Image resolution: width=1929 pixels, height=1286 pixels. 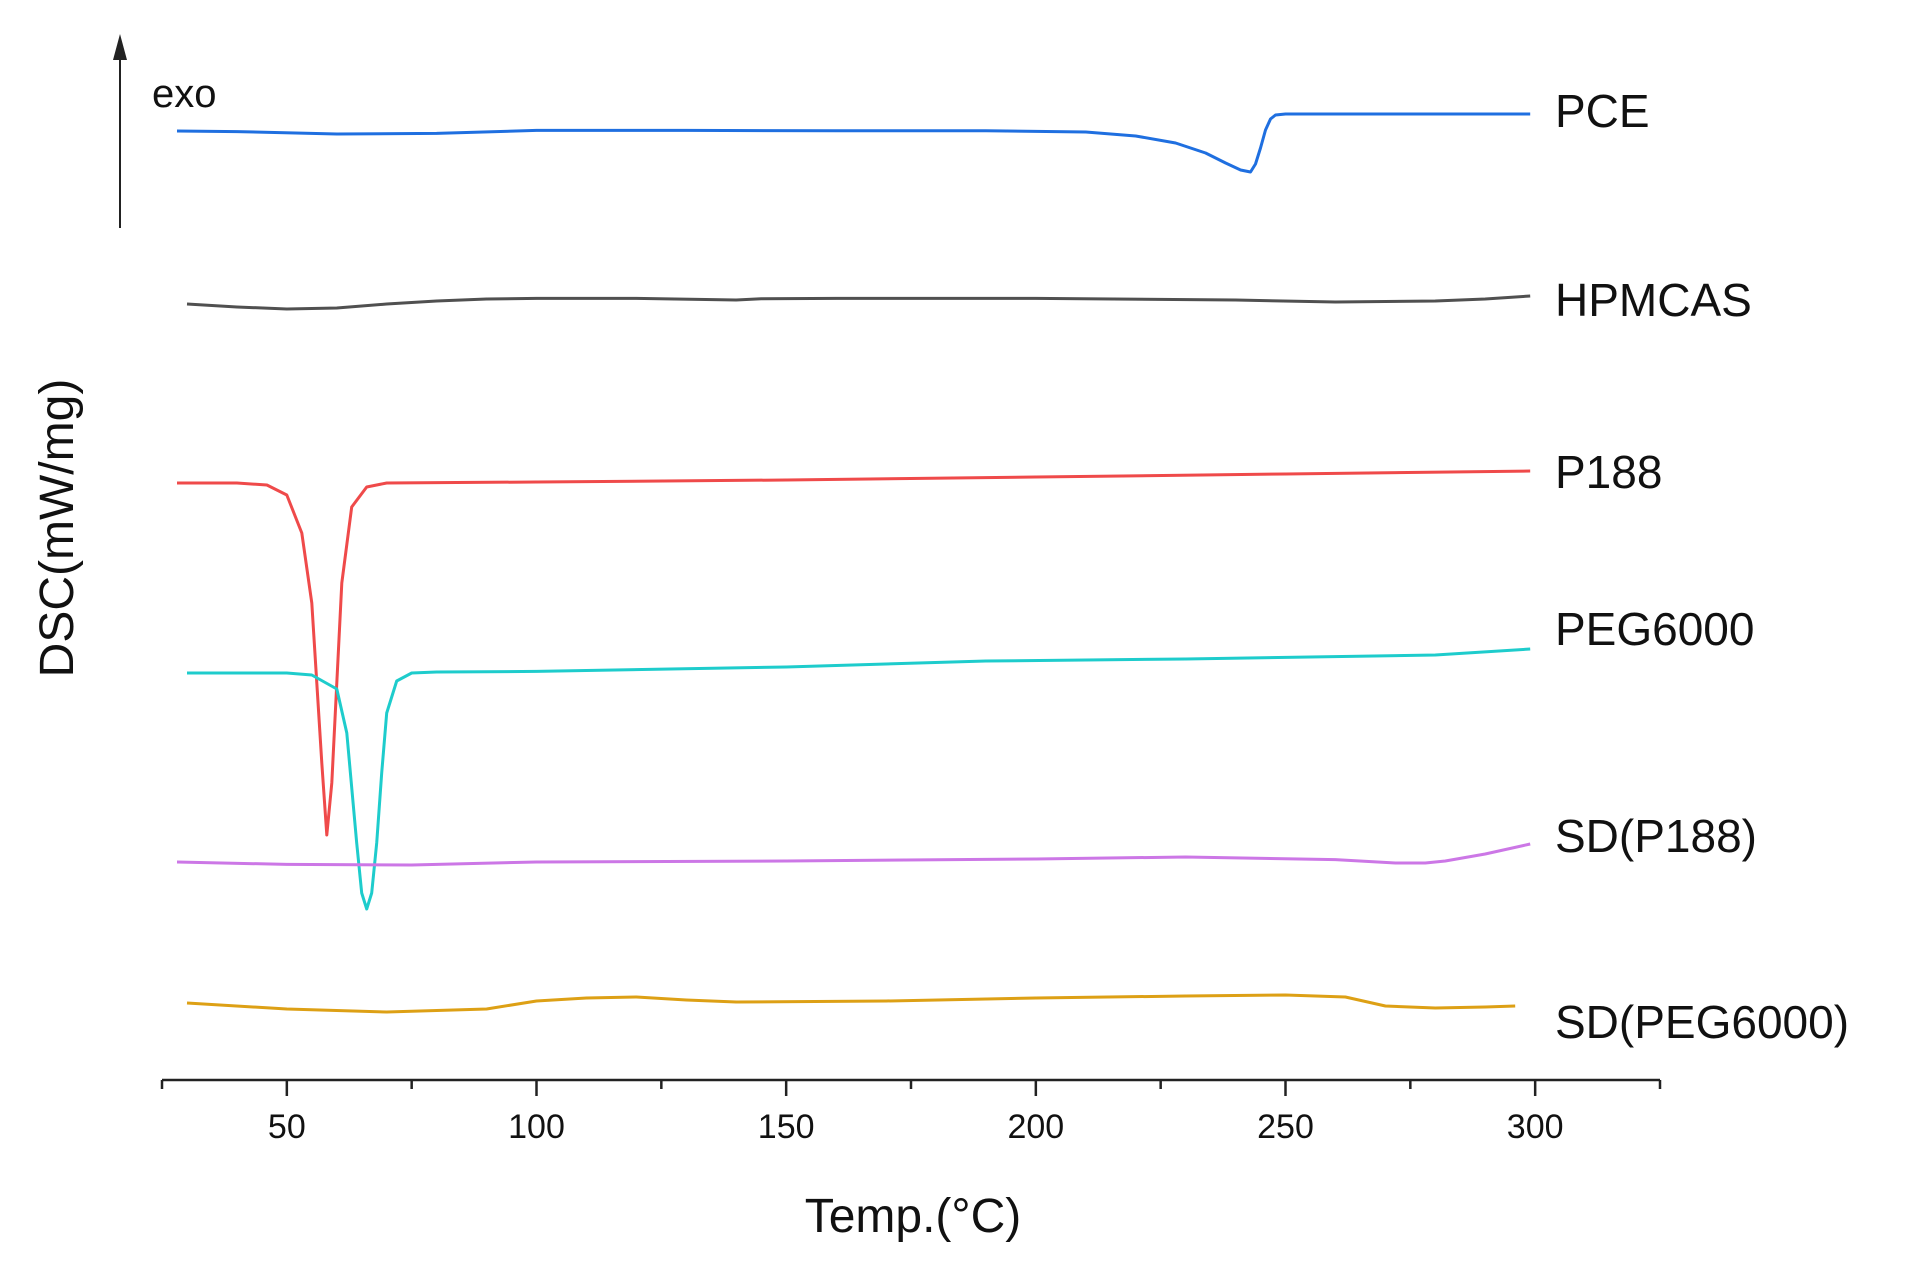 What do you see at coordinates (1656, 836) in the screenshot?
I see `series-label-sd-p188: SD(P188)` at bounding box center [1656, 836].